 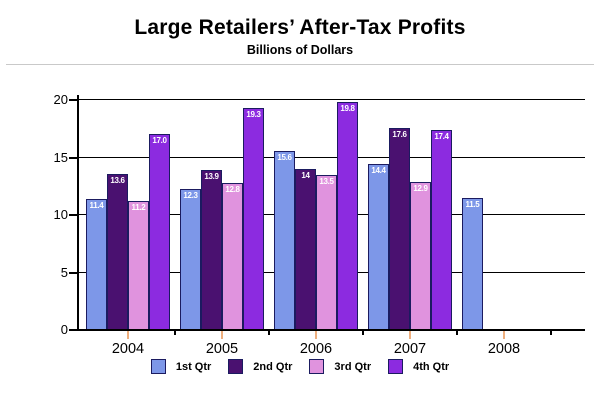 I want to click on y-axis-label-0: 0, so click(x=64, y=329).